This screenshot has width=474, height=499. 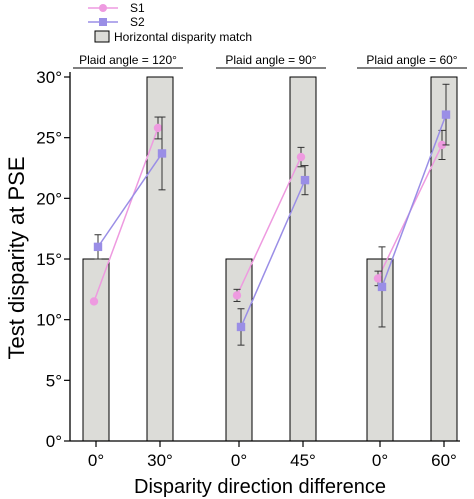 I want to click on group-label: Plaid angle = 120°, so click(x=128, y=60).